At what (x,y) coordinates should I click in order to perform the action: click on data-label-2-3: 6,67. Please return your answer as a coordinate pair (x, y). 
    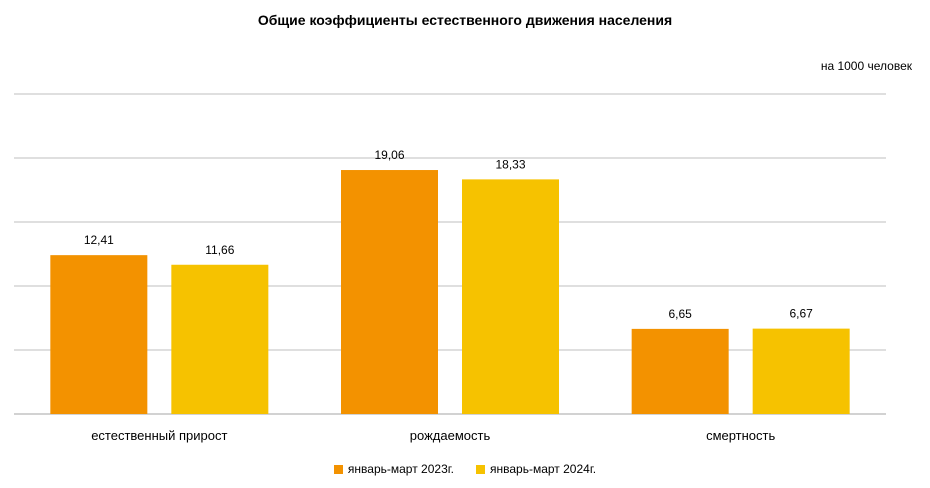
    Looking at the image, I should click on (801, 314).